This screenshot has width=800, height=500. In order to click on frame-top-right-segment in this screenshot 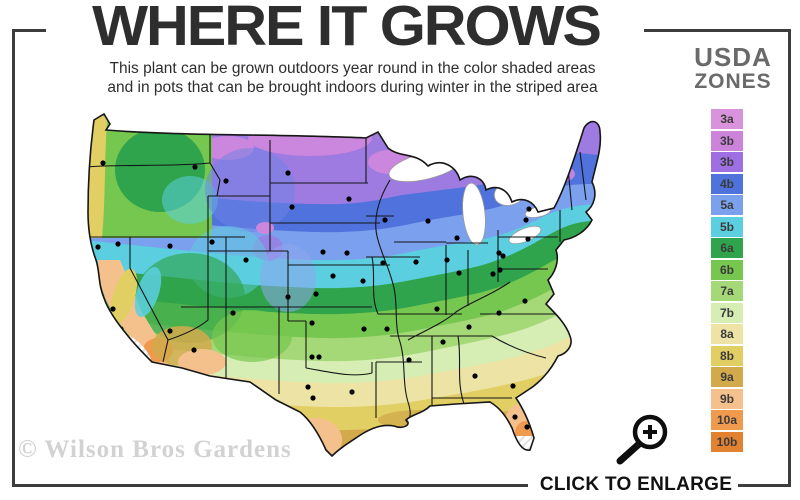, I will do `click(717, 30)`.